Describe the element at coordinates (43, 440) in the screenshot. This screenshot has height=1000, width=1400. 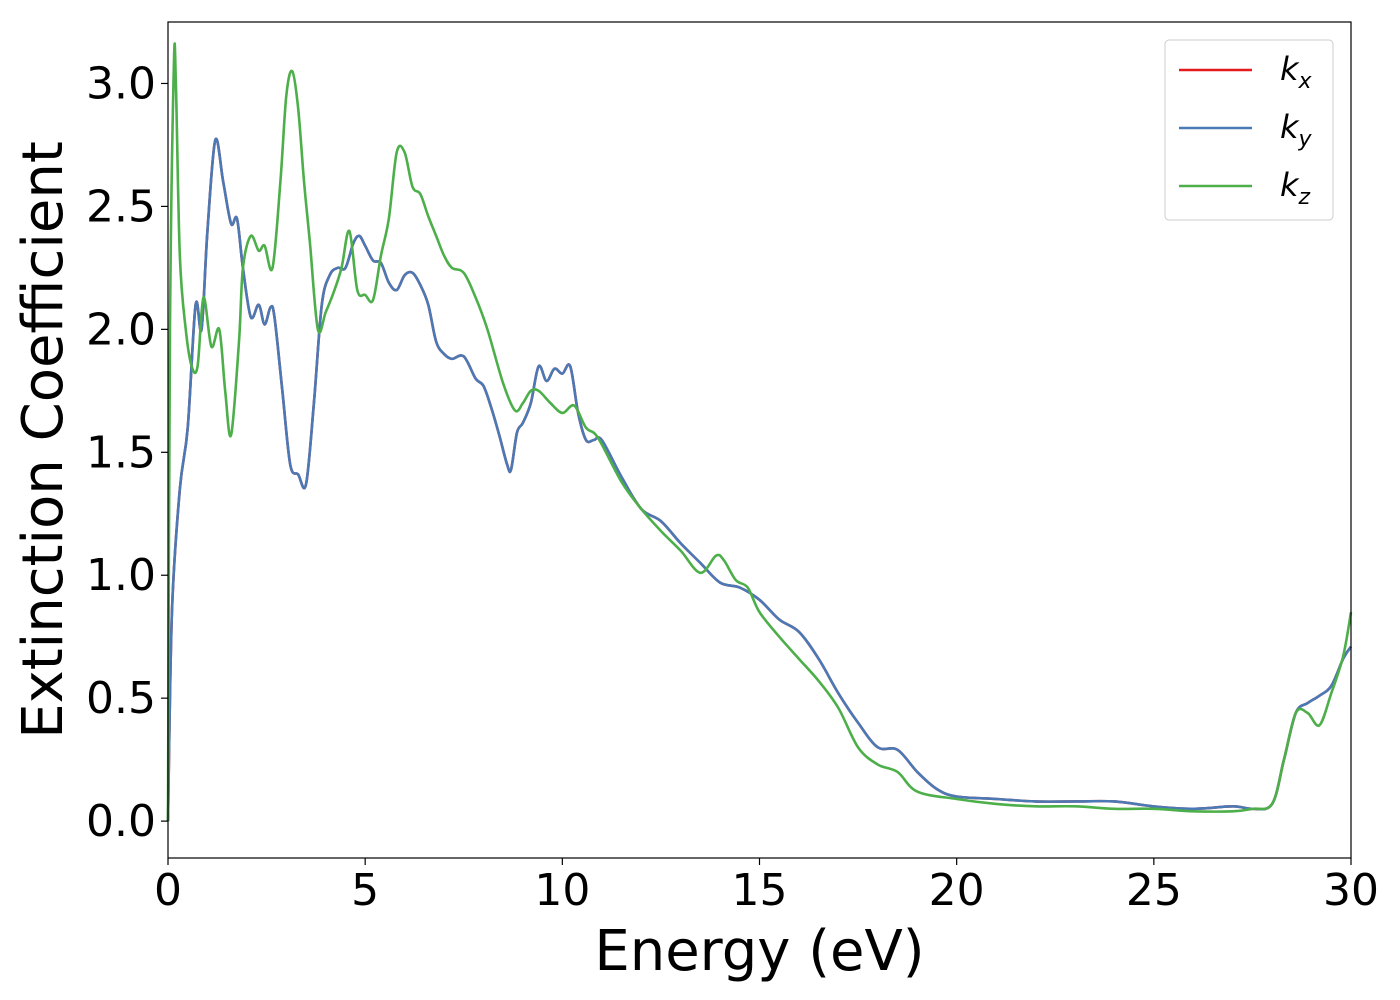
I see `y-axis-title: Extinction Coefficient` at that location.